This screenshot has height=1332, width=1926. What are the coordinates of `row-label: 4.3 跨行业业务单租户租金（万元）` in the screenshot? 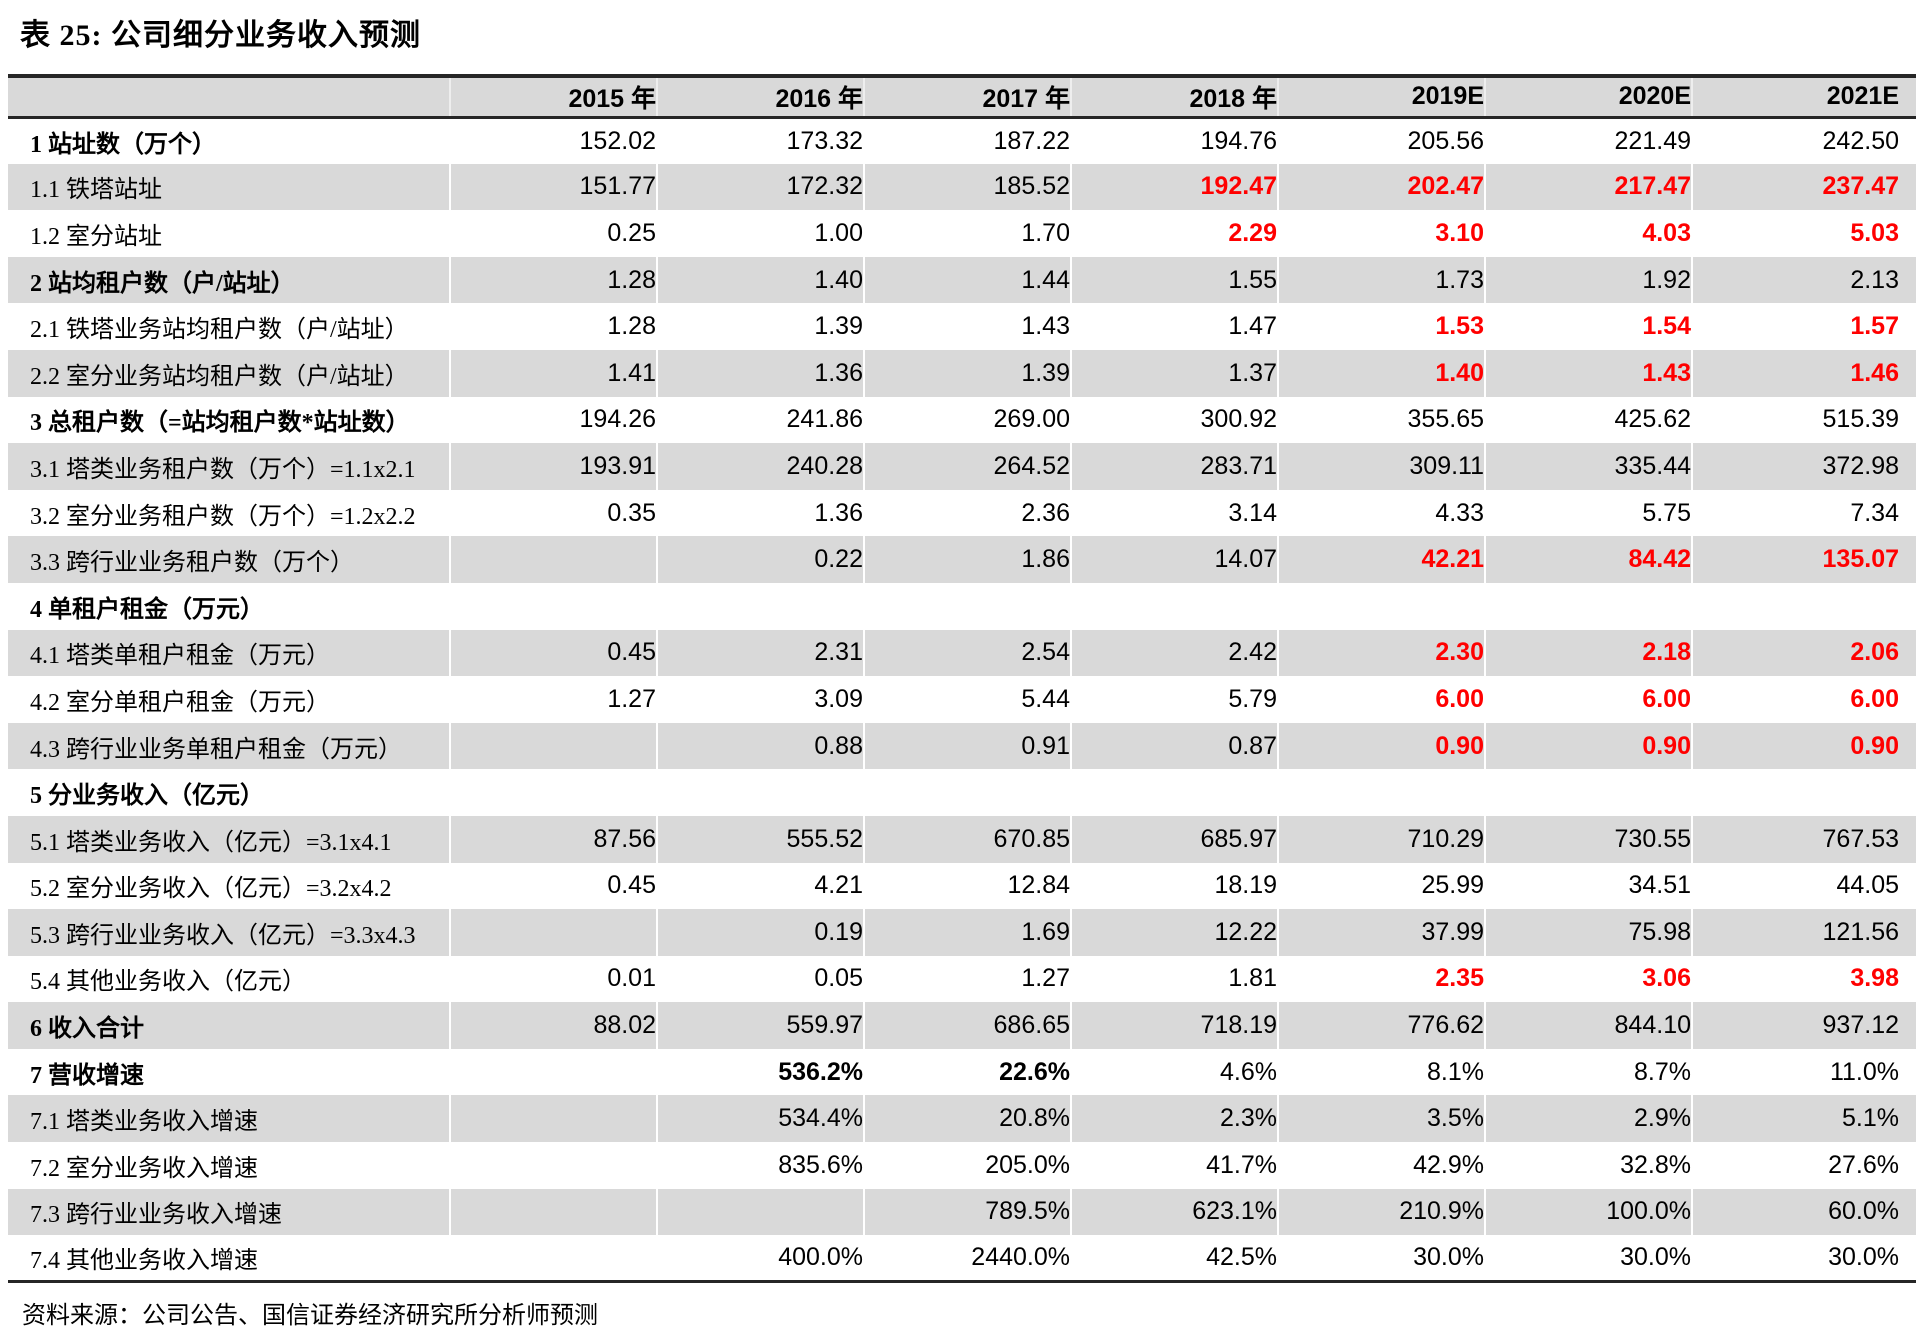 It's located at (216, 749).